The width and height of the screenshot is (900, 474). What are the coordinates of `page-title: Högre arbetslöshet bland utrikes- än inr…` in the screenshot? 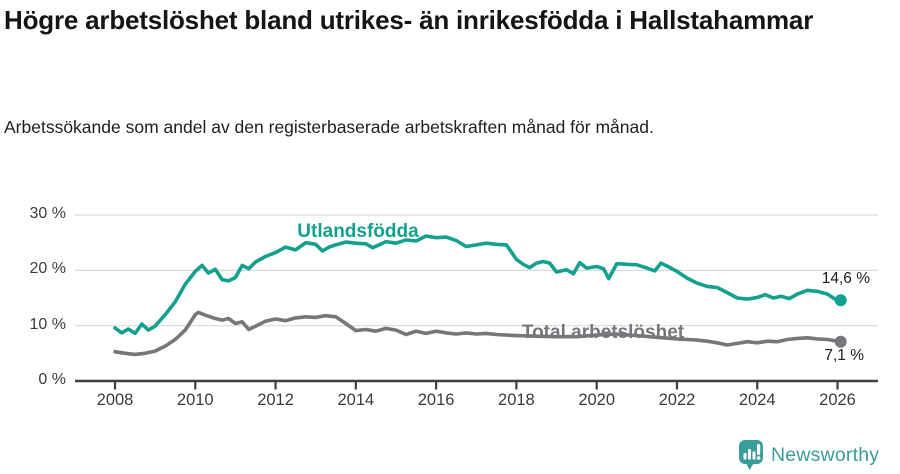 It's located at (409, 20).